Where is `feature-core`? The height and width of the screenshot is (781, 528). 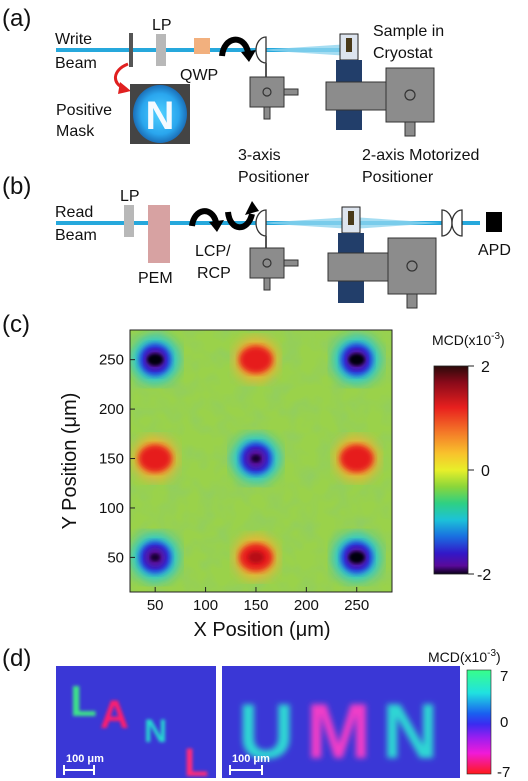 feature-core is located at coordinates (255, 557).